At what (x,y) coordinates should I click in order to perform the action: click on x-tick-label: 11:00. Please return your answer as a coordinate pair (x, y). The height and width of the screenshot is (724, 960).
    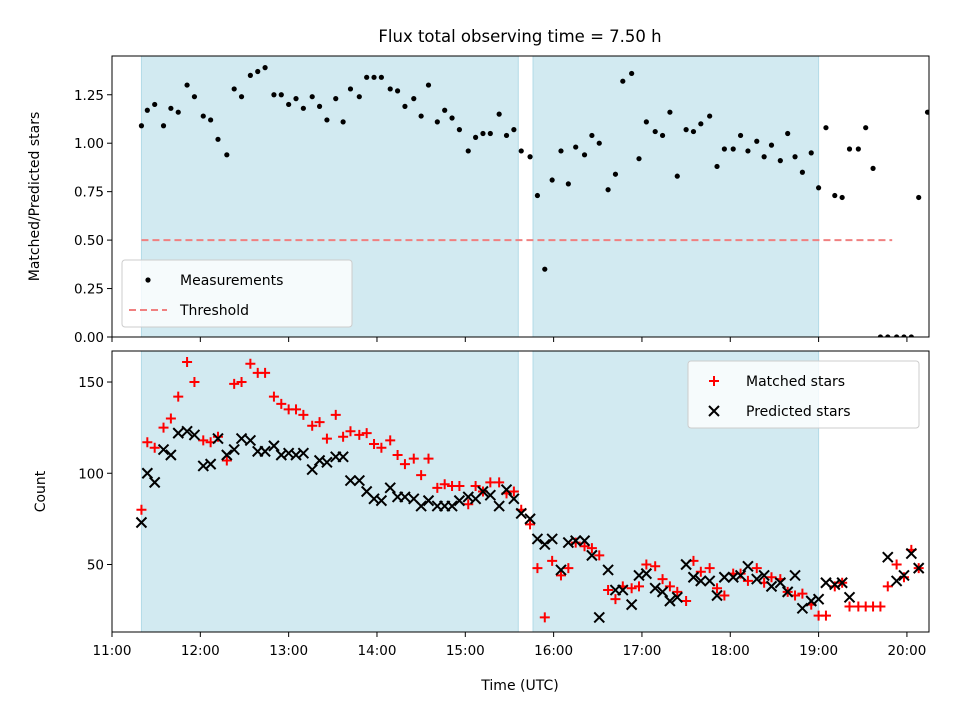
    Looking at the image, I should click on (112, 651).